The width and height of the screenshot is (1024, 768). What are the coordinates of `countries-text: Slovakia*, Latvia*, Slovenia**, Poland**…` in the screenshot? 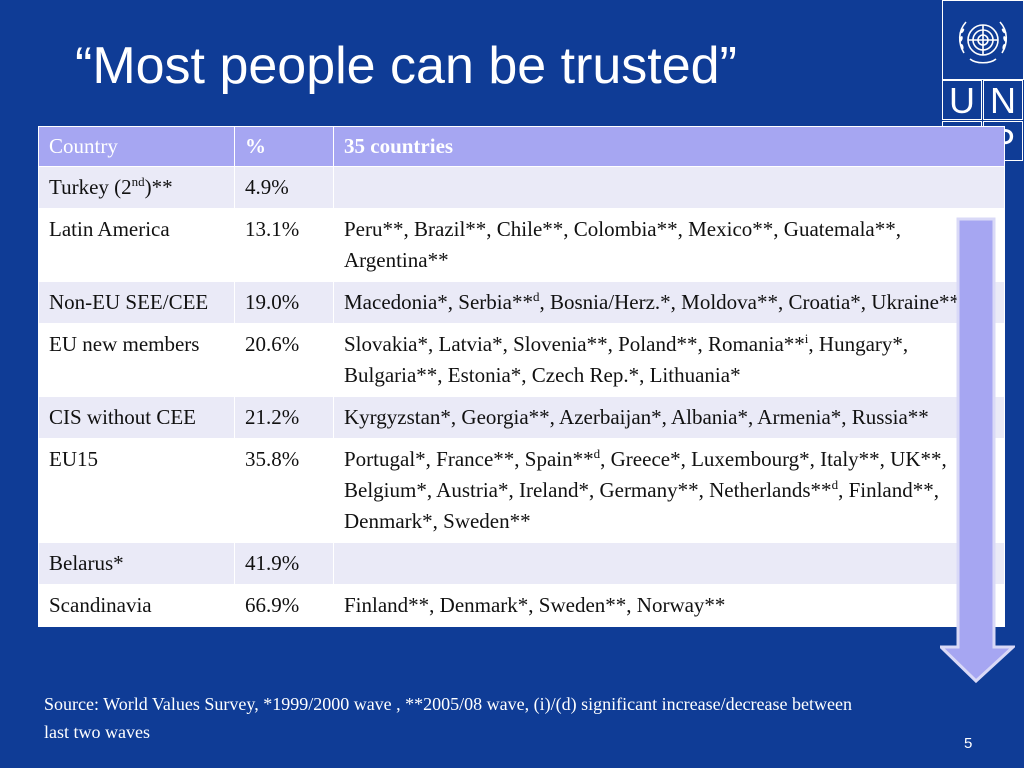 It's located at (574, 344).